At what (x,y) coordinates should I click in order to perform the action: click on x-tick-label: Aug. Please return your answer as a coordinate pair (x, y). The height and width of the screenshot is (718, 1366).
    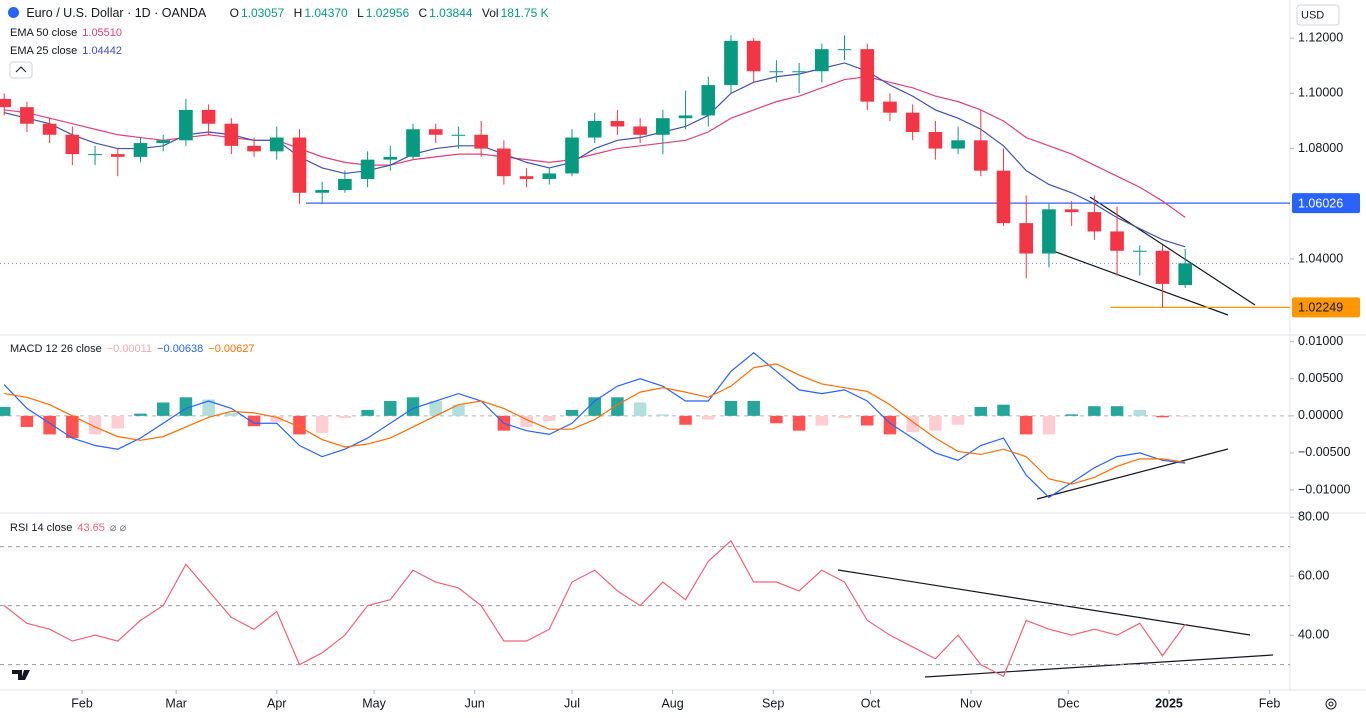
    Looking at the image, I should click on (672, 703).